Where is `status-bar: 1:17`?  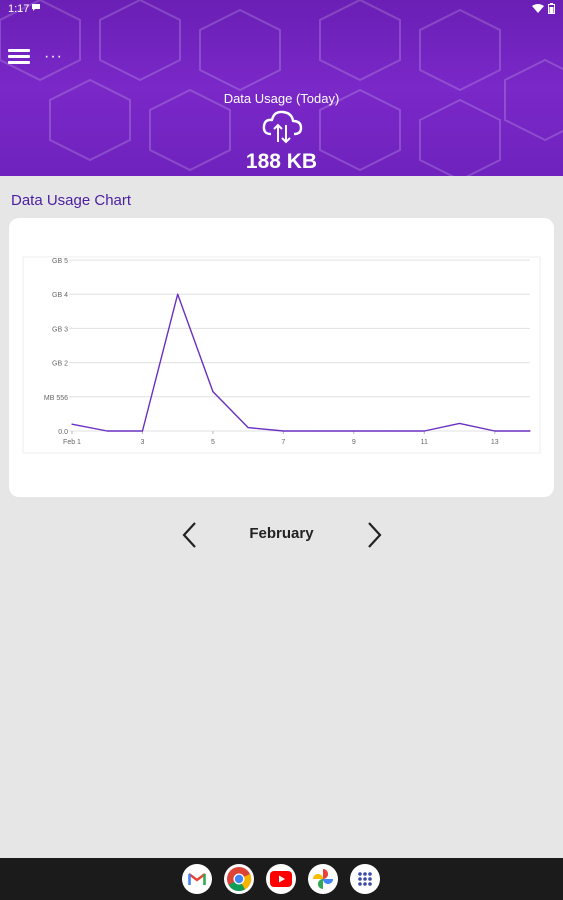 status-bar: 1:17 is located at coordinates (281, 9).